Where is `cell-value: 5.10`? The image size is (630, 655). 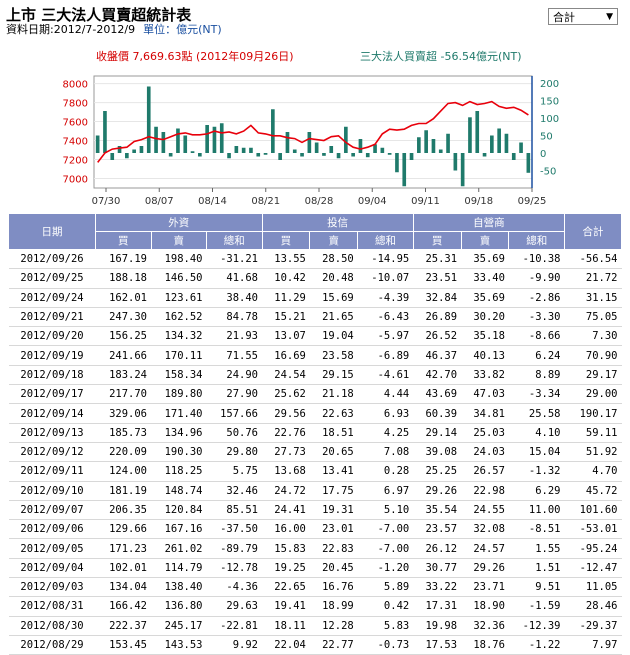
cell-value: 5.10 is located at coordinates (385, 510).